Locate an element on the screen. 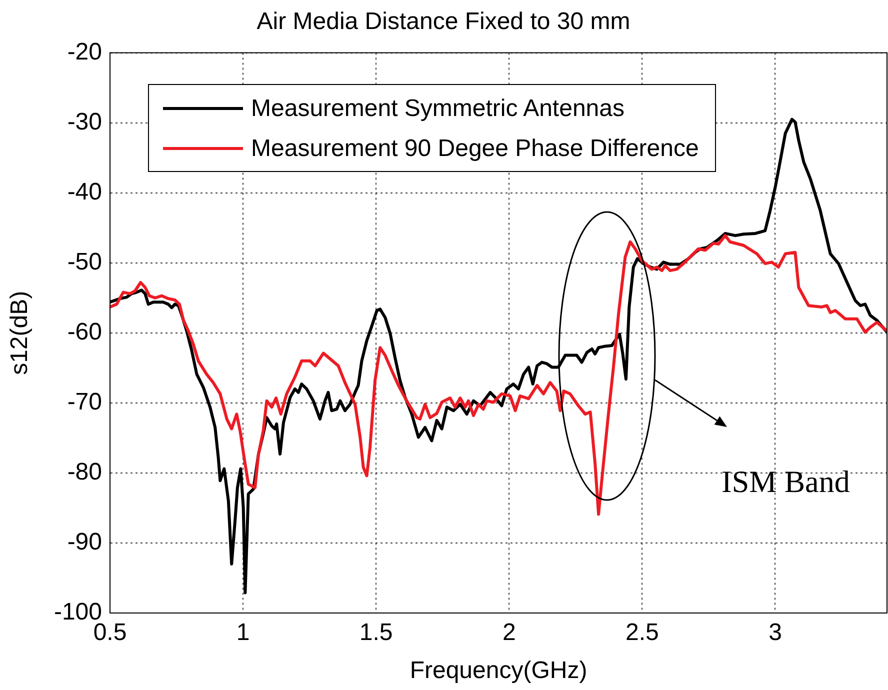 The image size is (888, 690). y-tick-label: -40 is located at coordinates (84, 192).